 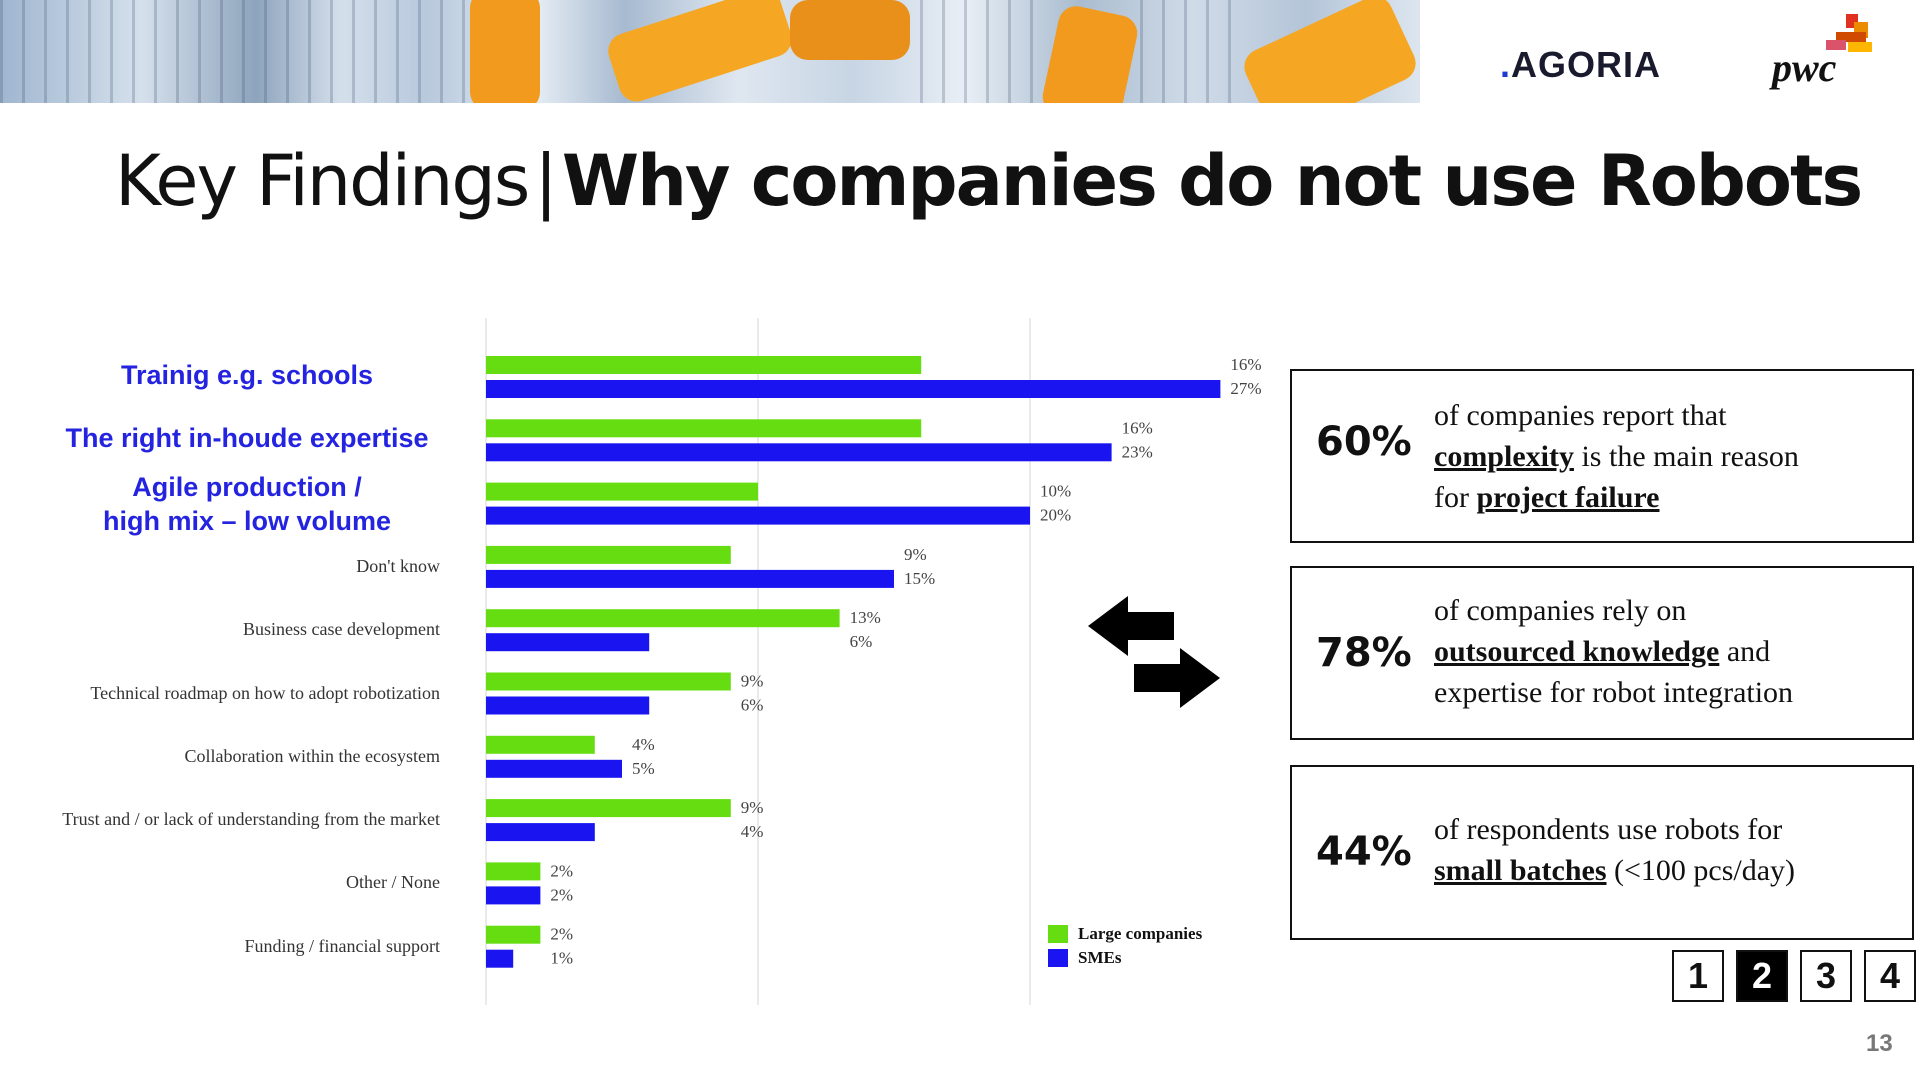 What do you see at coordinates (1615, 870) in the screenshot?
I see `key-fact-line: small batches (<100 pcs/day)` at bounding box center [1615, 870].